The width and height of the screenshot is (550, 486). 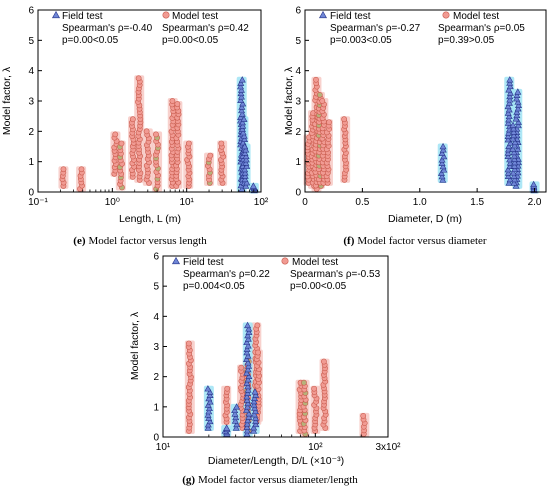 What do you see at coordinates (415, 241) in the screenshot?
I see `panel-caption: (f) Model factor versus diameter` at bounding box center [415, 241].